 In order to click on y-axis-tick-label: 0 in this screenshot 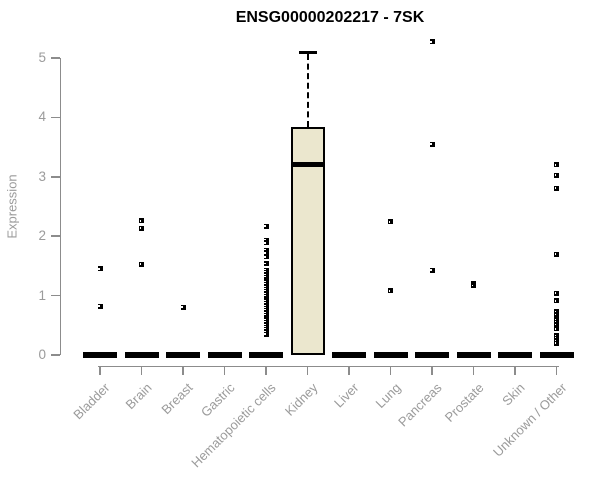, I will do `click(42, 354)`.